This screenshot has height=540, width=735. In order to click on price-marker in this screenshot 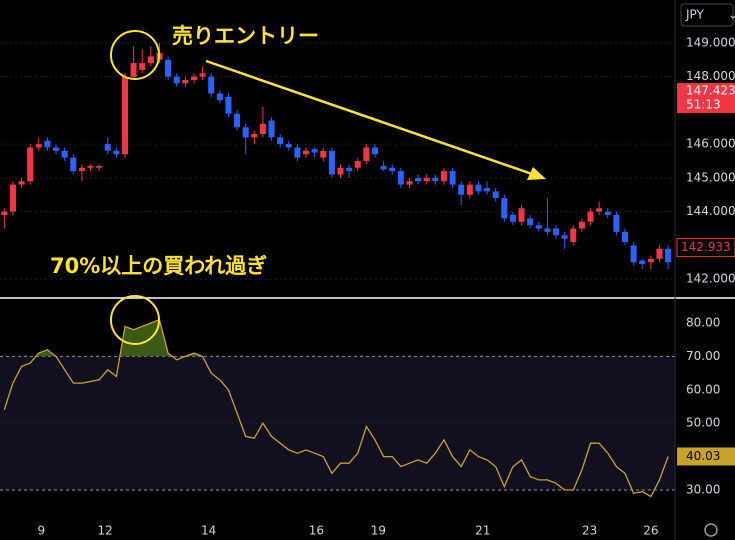, I will do `click(706, 98)`.